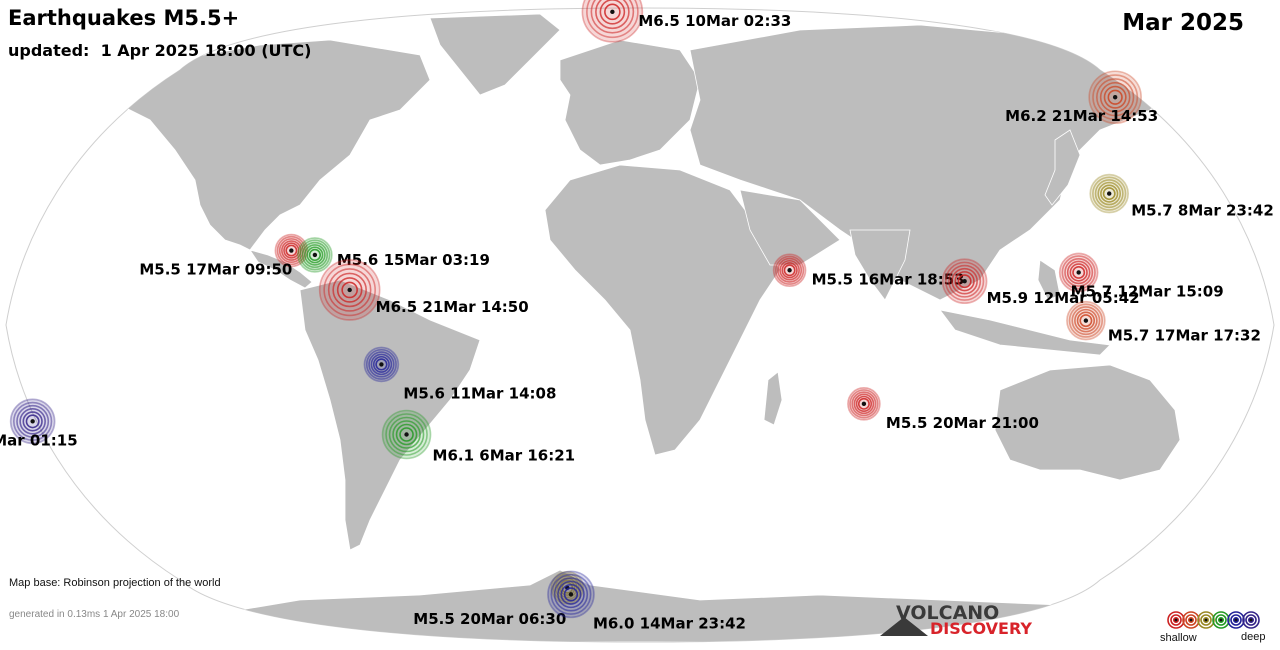  Describe the element at coordinates (39, 440) in the screenshot. I see `quake-label: M5.9 22Mar 01:15` at that location.